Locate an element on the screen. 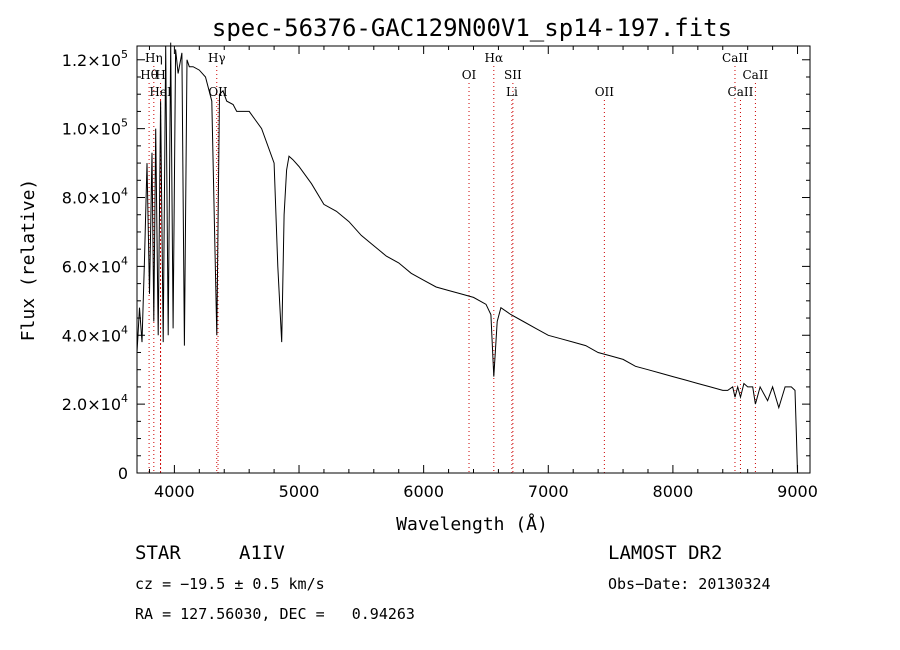  marker-label-12: CaII is located at coordinates (755, 75).